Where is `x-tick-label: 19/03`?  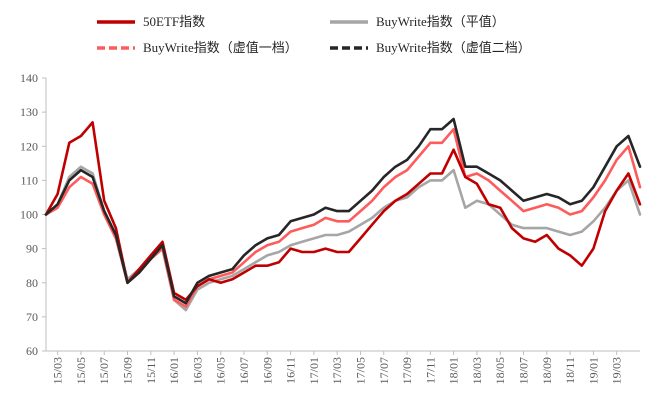 x-tick-label: 19/03 is located at coordinates (617, 370).